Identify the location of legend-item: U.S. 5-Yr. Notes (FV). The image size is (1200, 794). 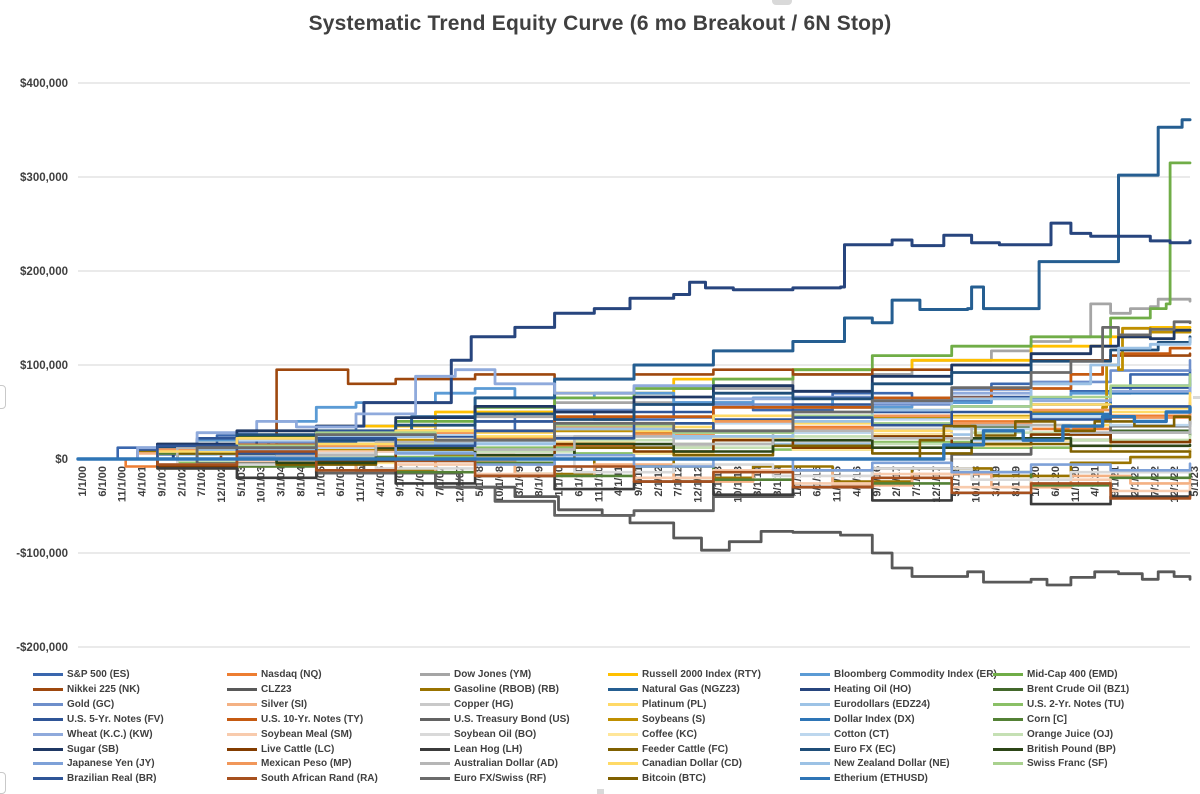
(98, 719).